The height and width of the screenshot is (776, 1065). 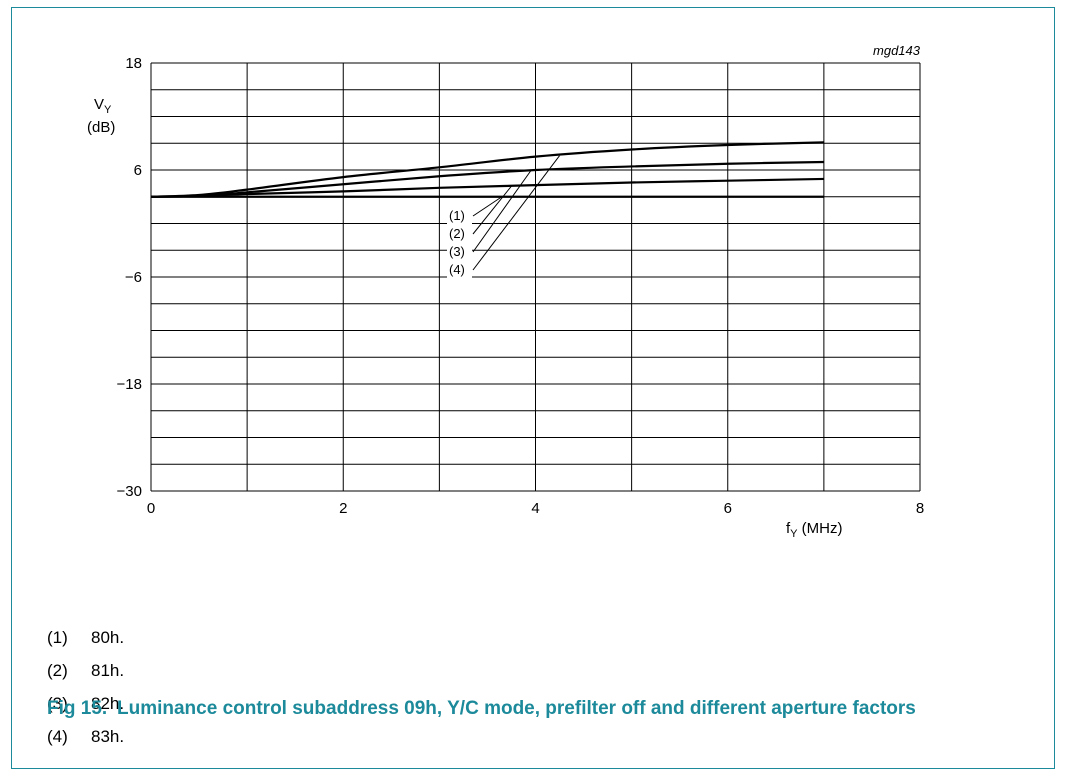 What do you see at coordinates (77, 708) in the screenshot?
I see `figure-number: Fig 15.` at bounding box center [77, 708].